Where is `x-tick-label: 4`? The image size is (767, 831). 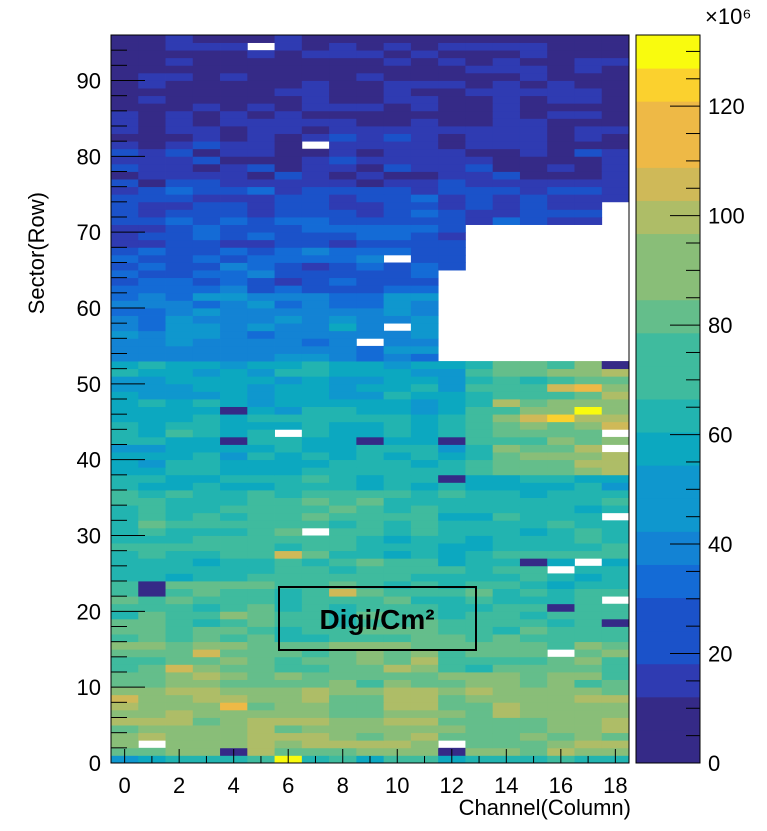
x-tick-label: 4 is located at coordinates (234, 785).